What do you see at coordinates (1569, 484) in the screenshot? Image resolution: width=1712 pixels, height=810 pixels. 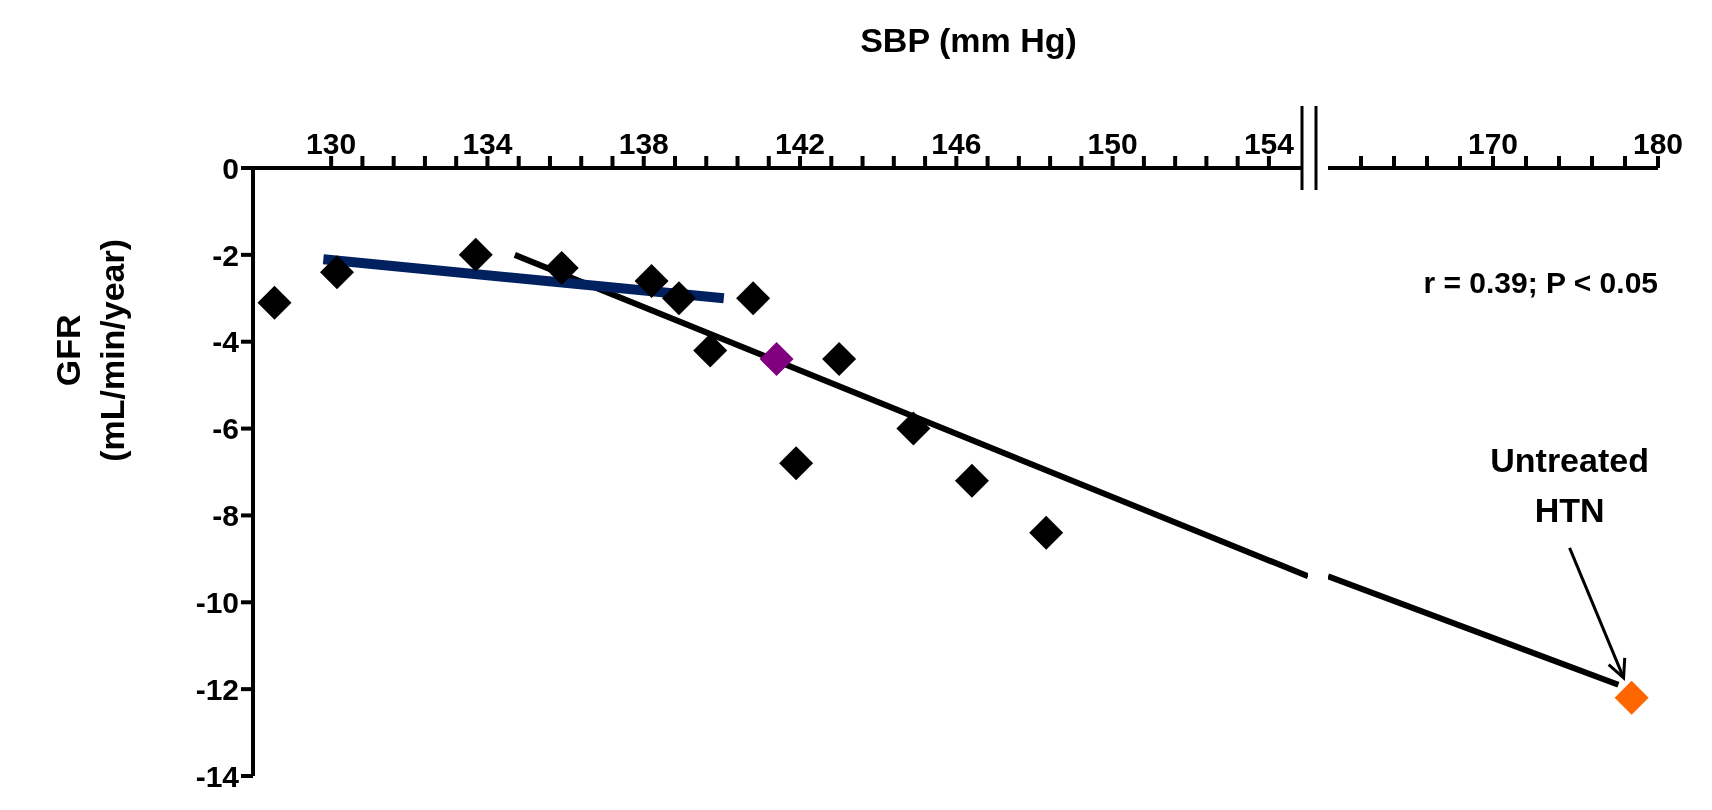 I see `annotation: Untreated HTN` at bounding box center [1569, 484].